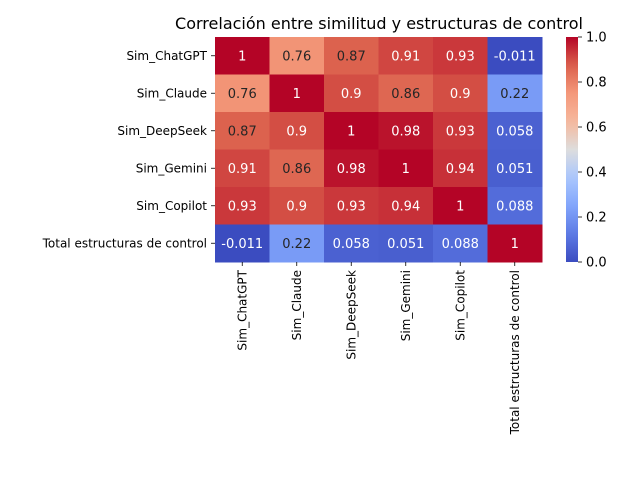  I want to click on colorbar-ticks: 0.0 0.2 0.4 0.6 0.8 1.0, so click(592, 151).